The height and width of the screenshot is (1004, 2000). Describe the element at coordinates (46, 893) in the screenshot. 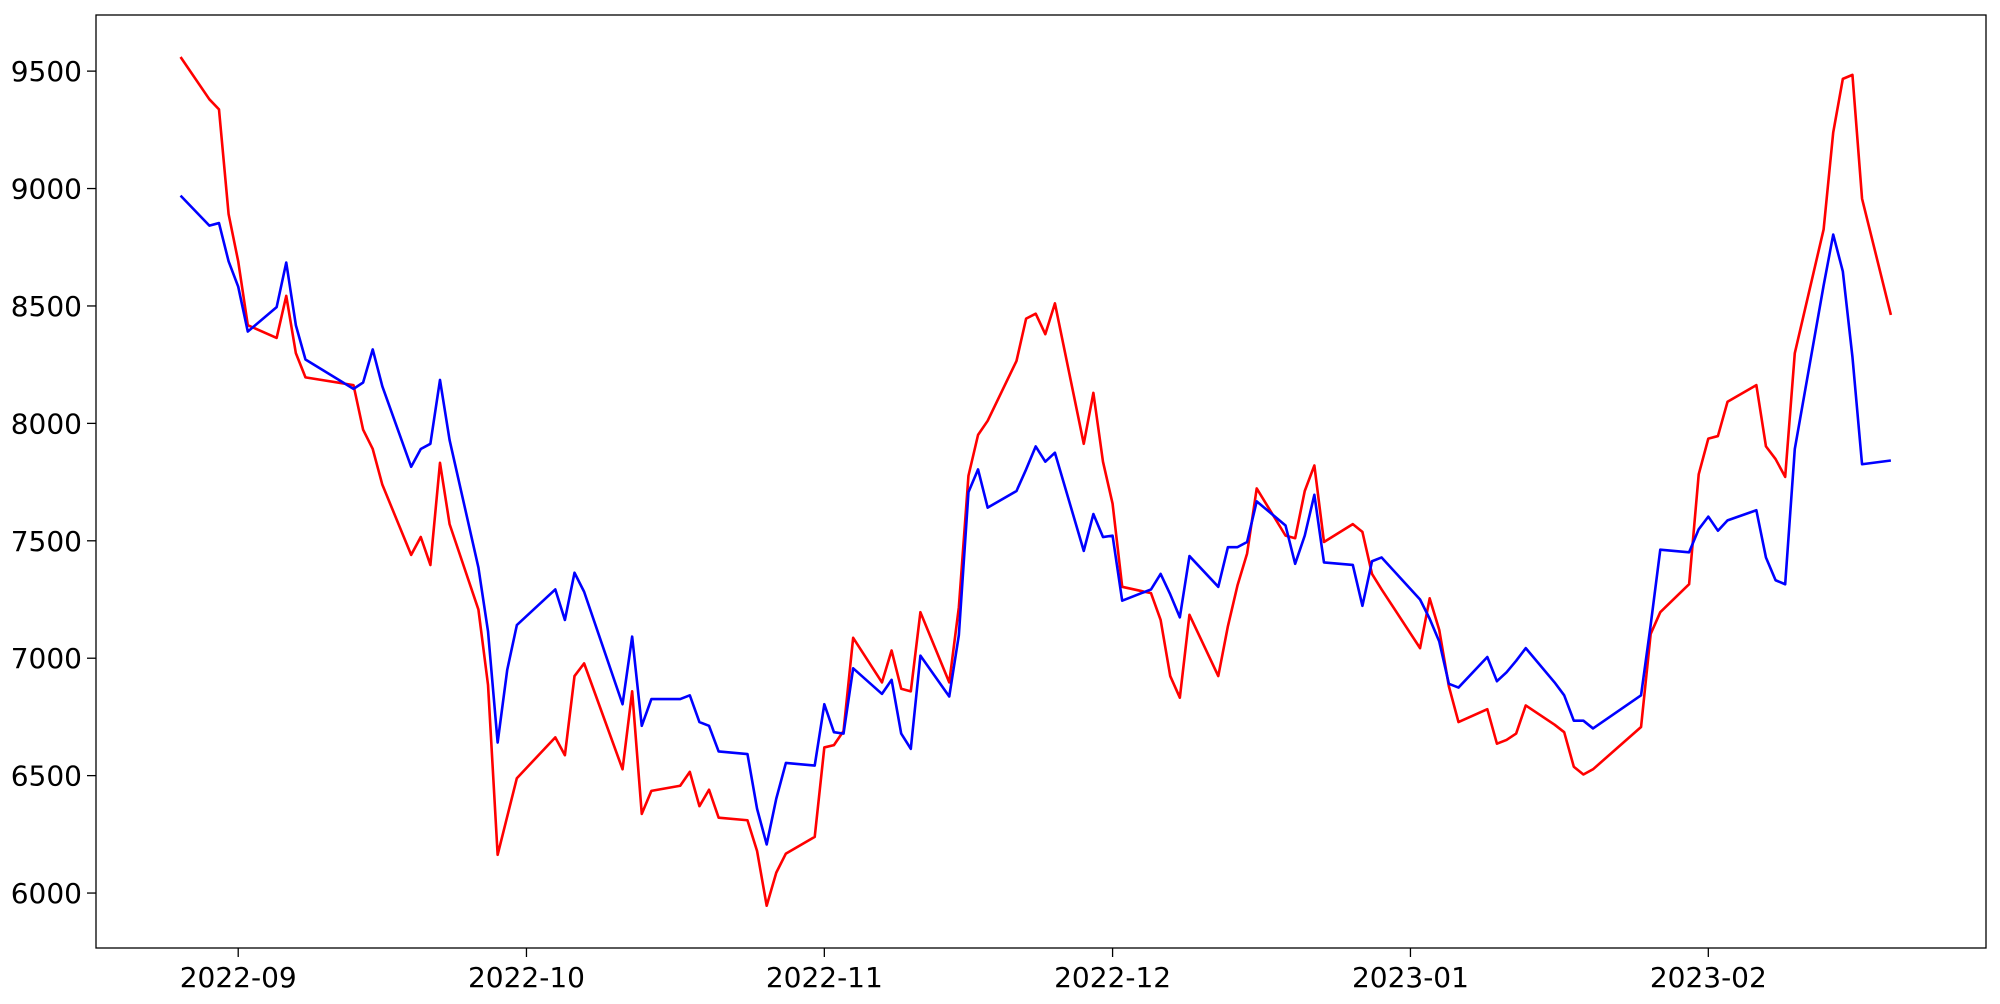

I see `y-tick-label: 6000` at that location.